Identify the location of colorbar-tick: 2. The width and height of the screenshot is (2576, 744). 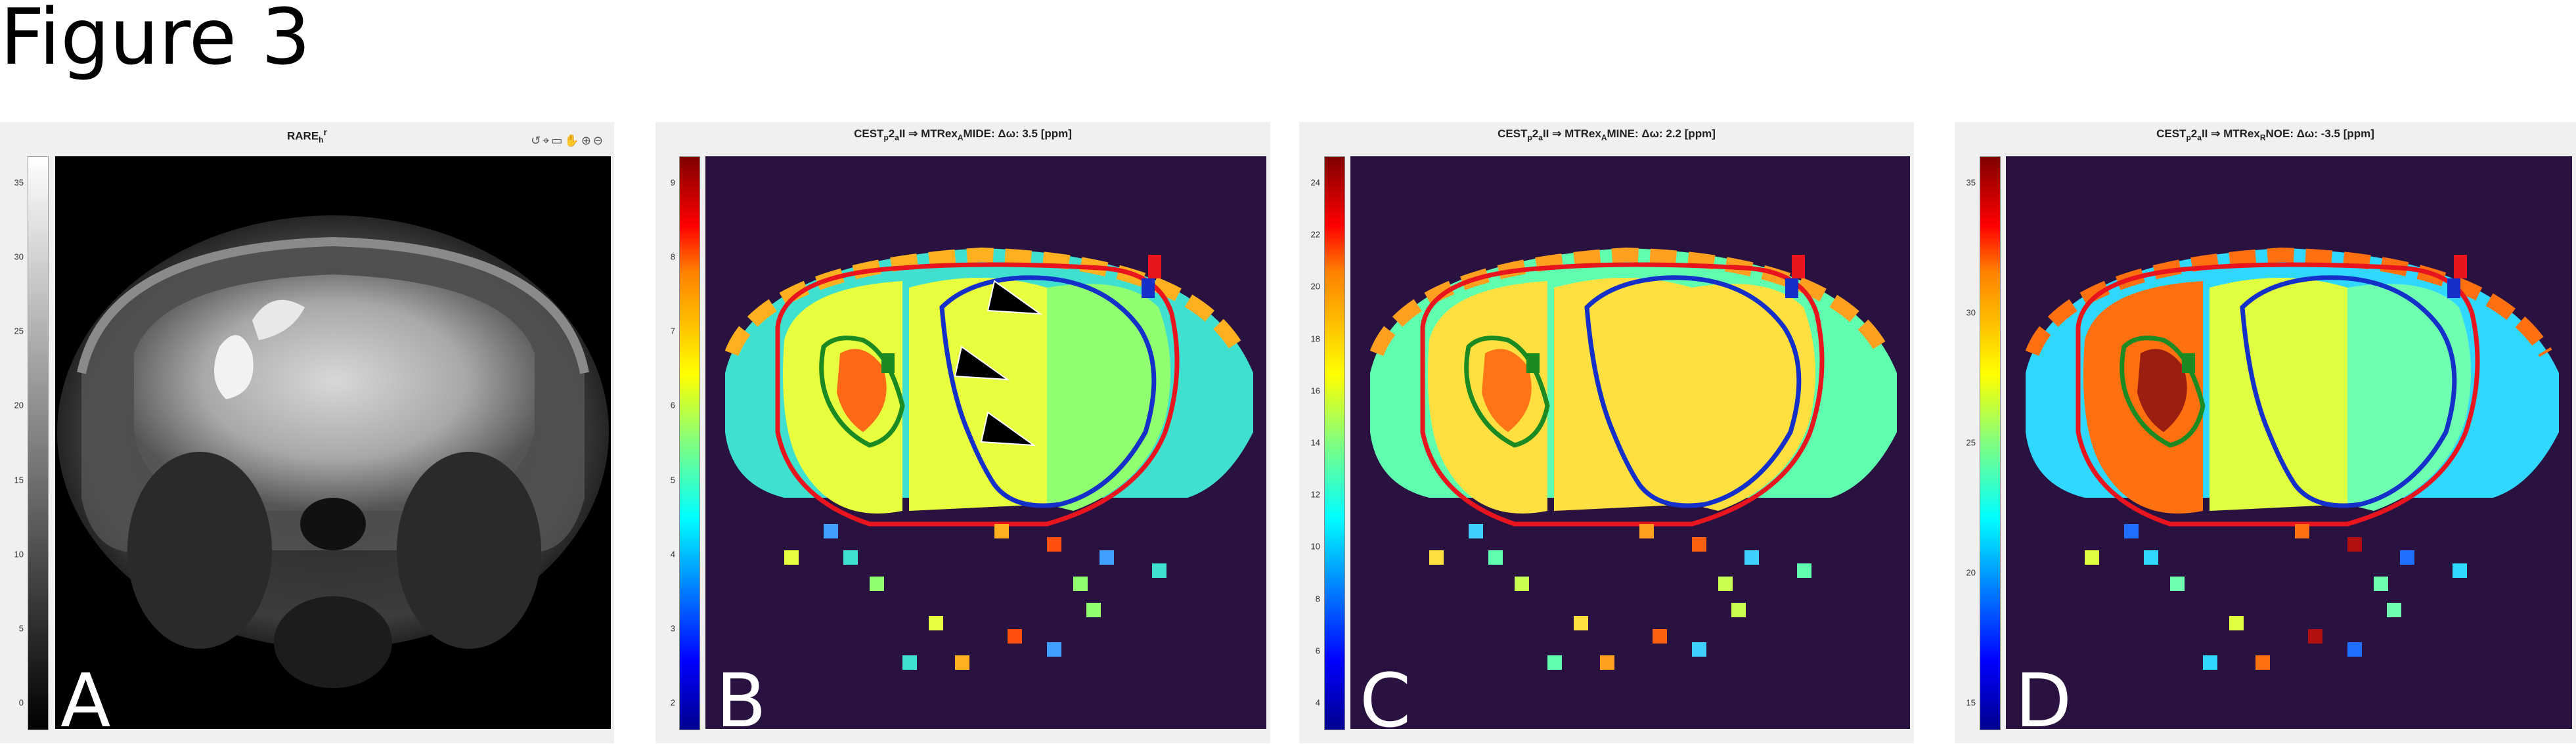
(672, 702).